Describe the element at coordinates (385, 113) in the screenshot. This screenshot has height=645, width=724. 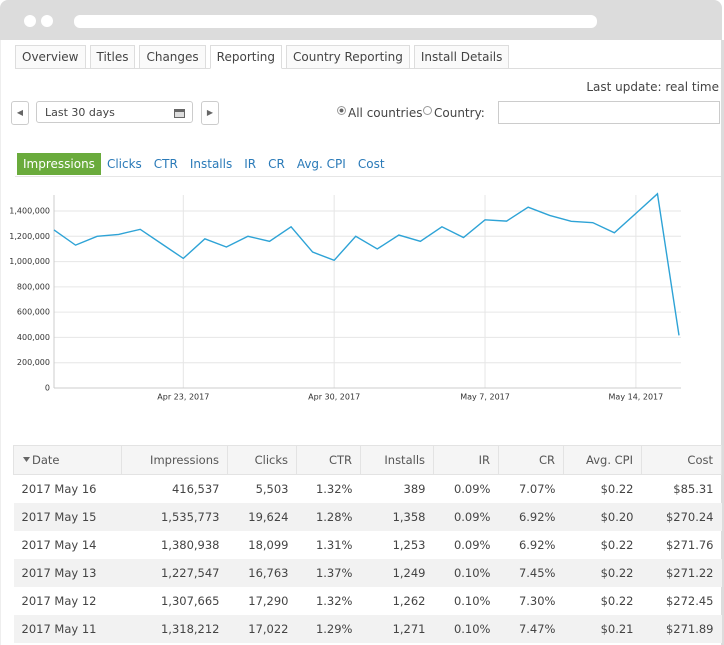
I see `radio-label: All countries` at that location.